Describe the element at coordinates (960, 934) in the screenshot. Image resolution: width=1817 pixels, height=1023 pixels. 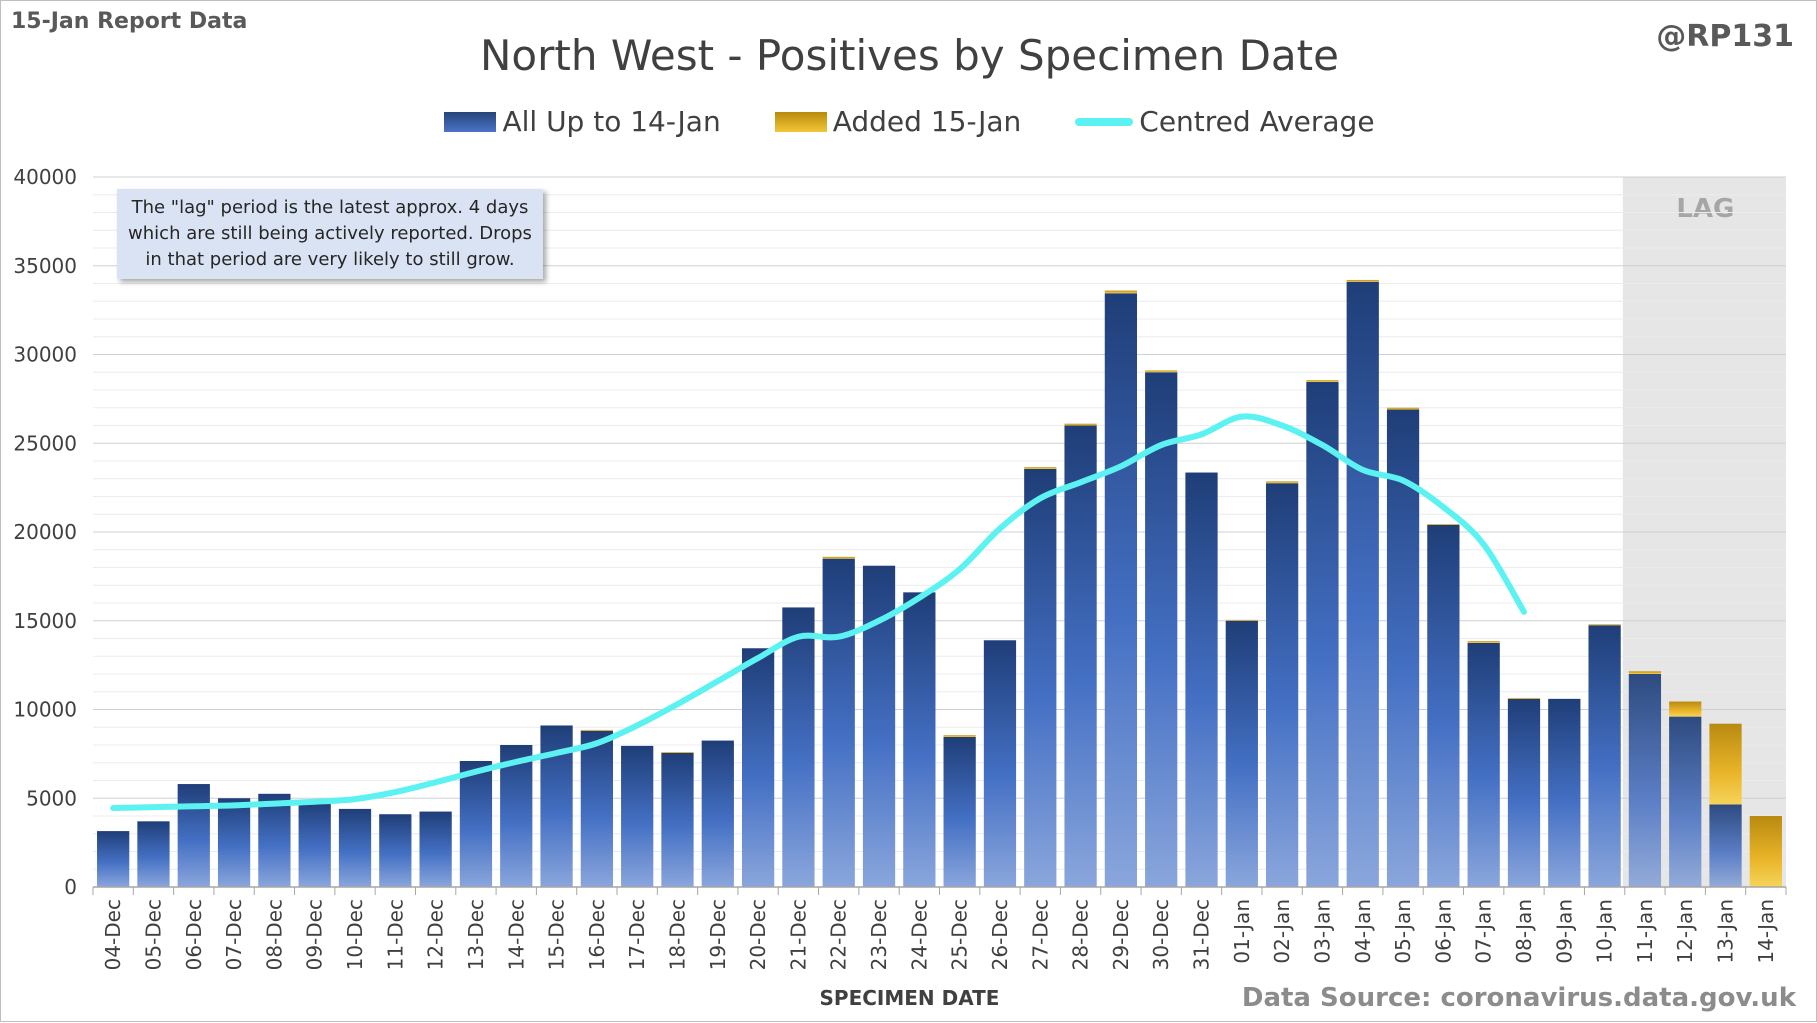
I see `x-tick-label: 25-Dec` at that location.